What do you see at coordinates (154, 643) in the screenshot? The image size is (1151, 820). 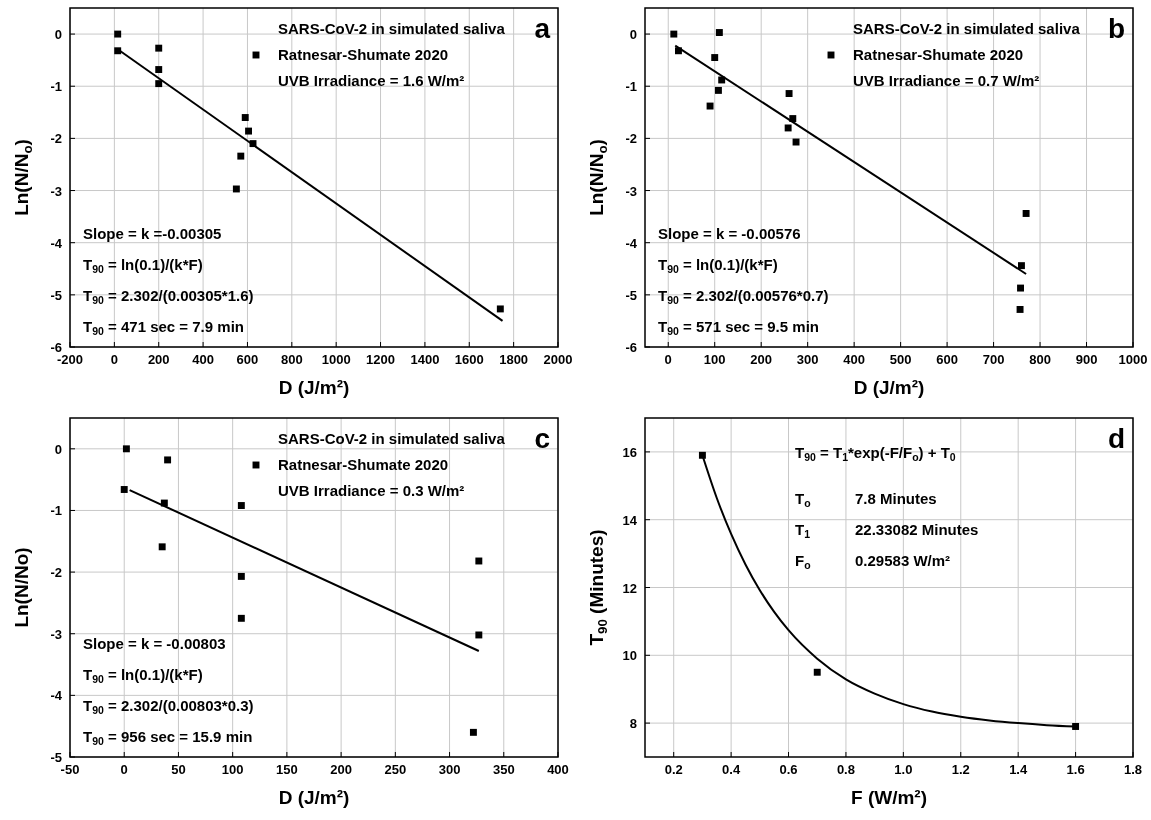 I see `annotation: Slope = k = -0.00803` at bounding box center [154, 643].